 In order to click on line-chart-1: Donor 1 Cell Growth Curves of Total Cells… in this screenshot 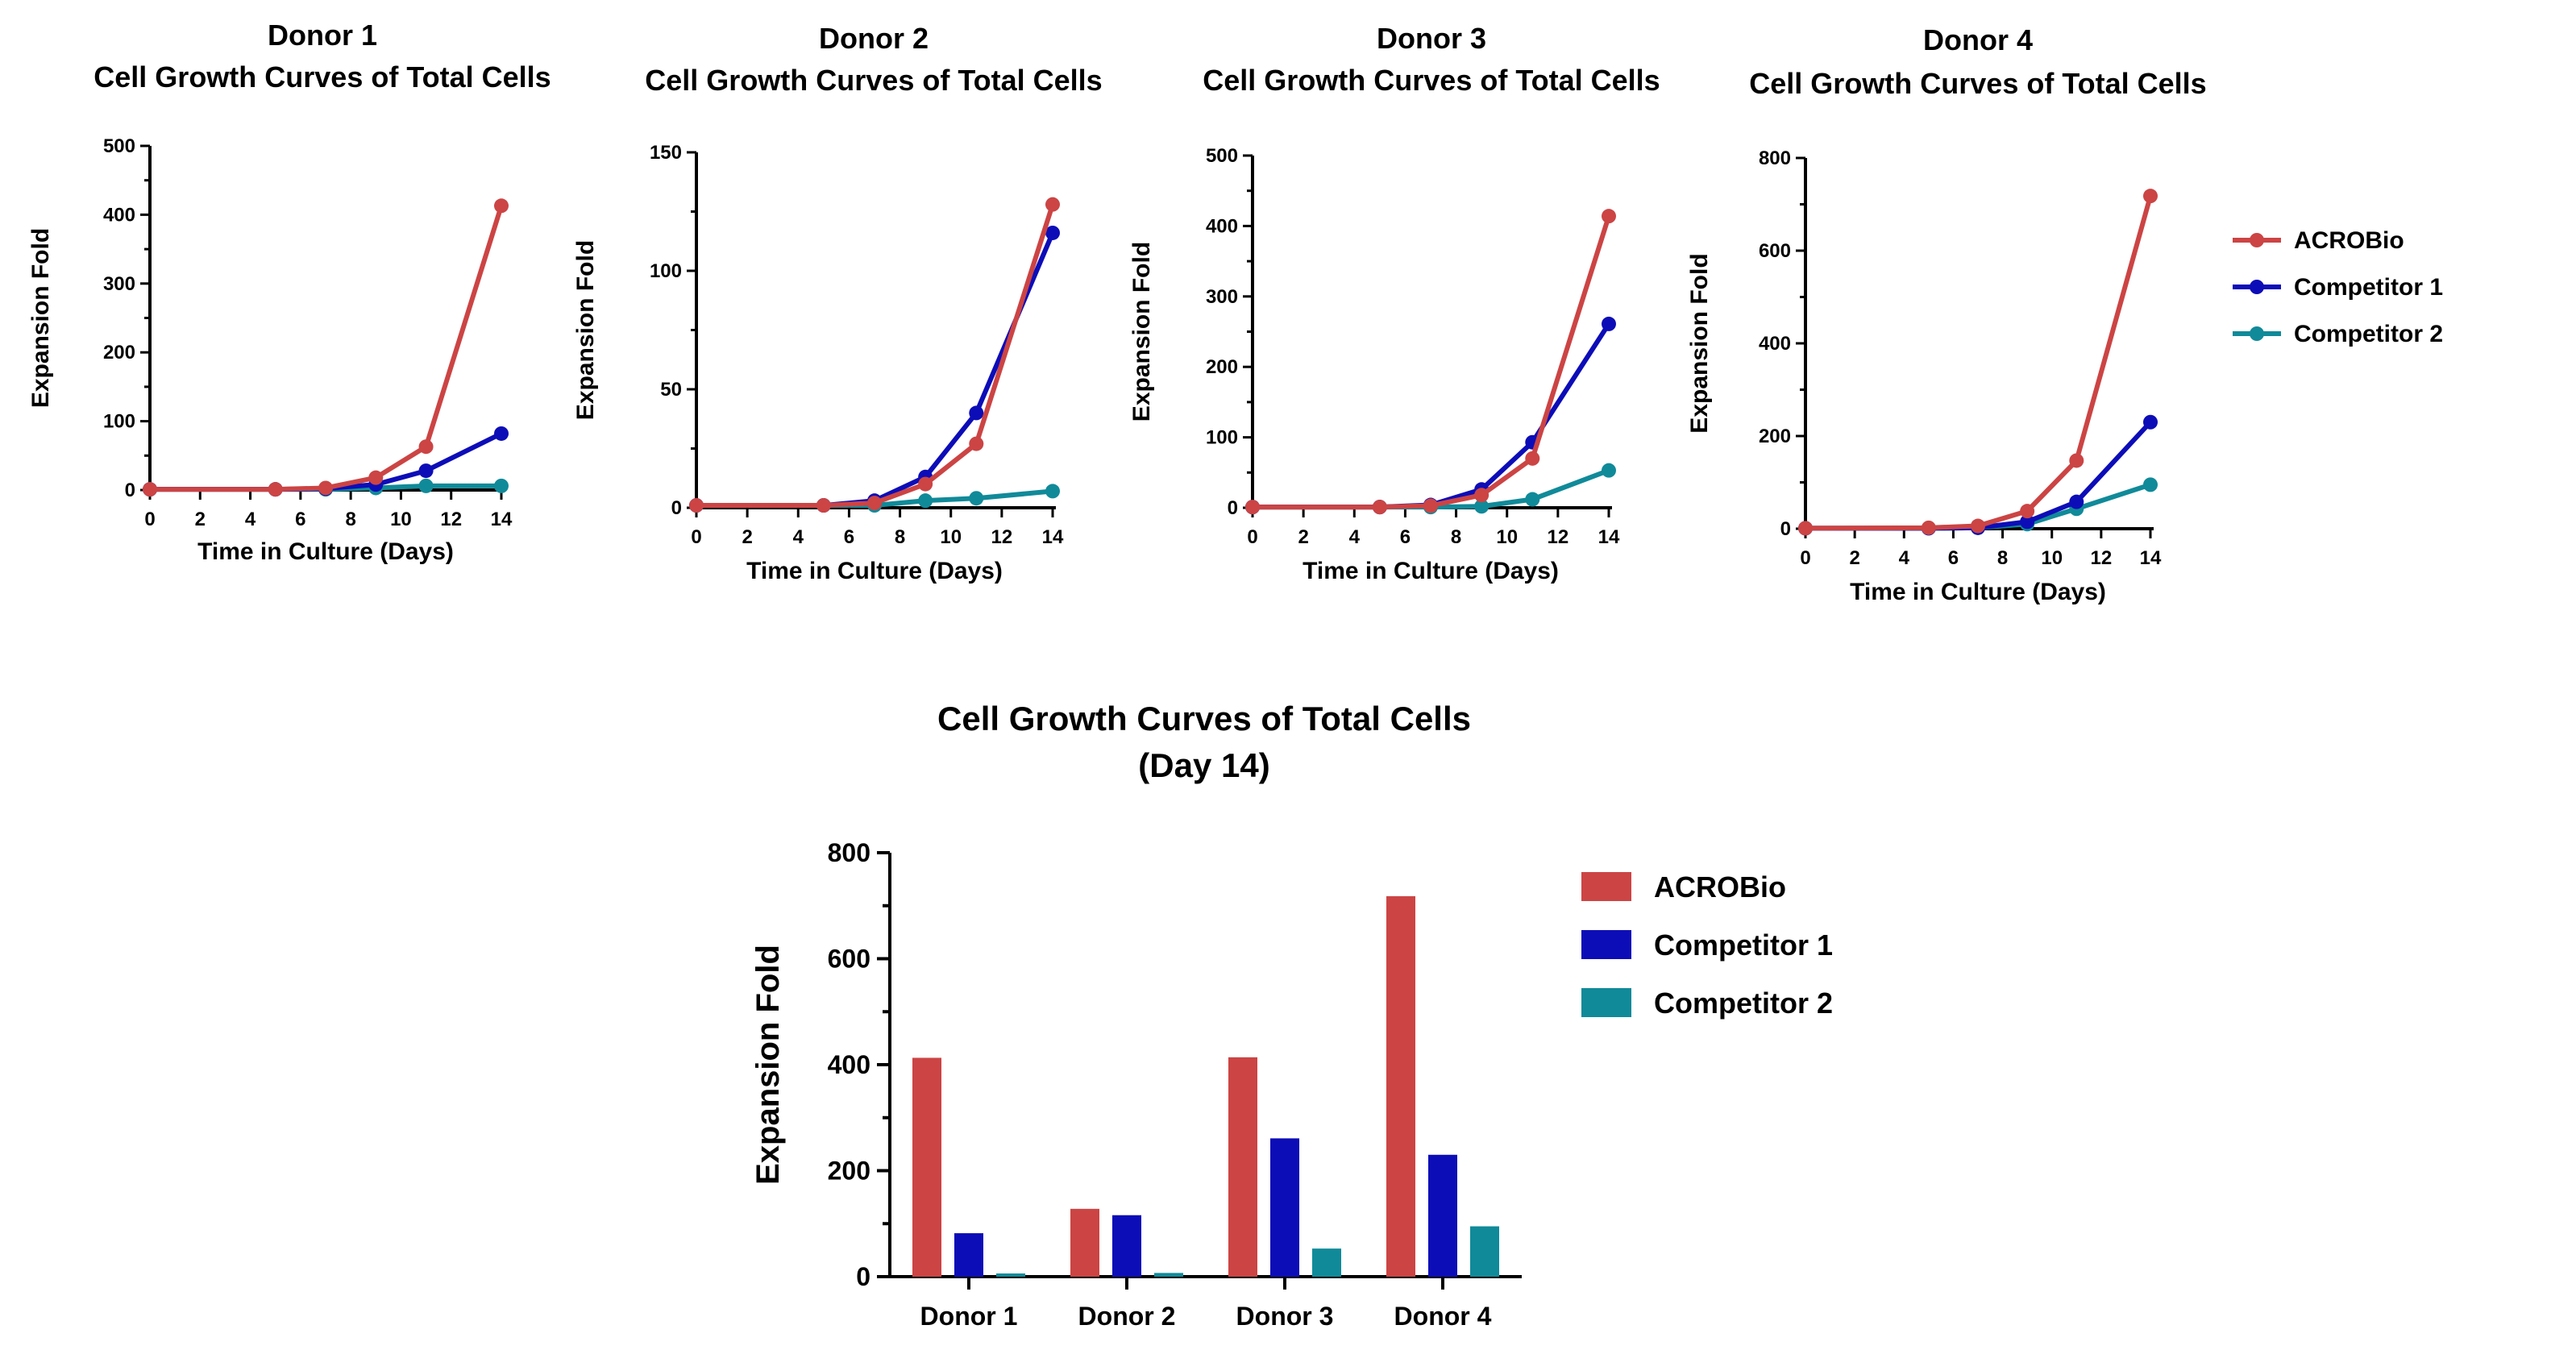, I will do `click(289, 292)`.